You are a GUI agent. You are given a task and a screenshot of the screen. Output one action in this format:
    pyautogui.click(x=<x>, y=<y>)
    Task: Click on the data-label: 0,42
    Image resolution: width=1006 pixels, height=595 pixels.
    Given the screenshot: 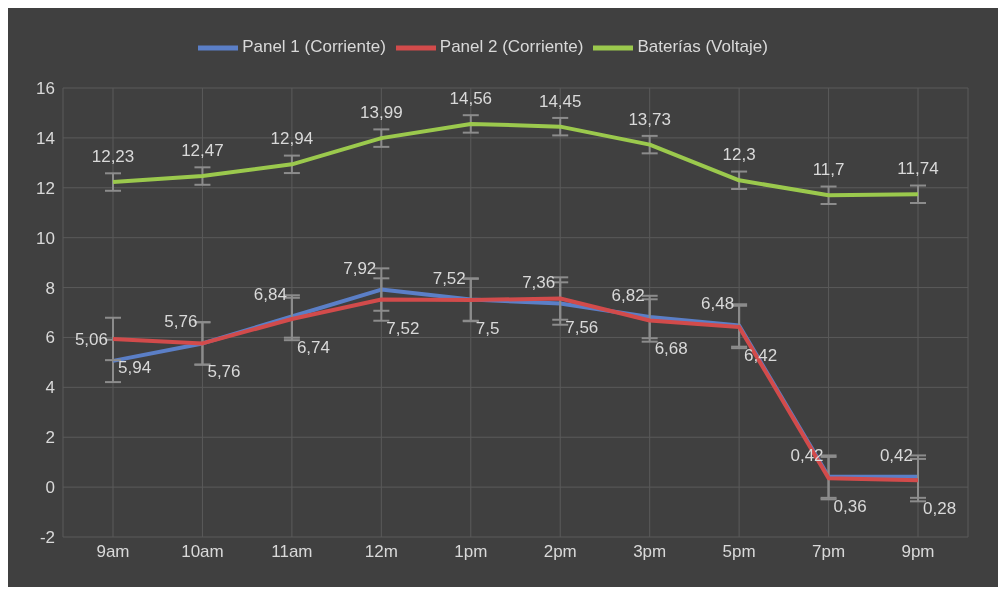 What is the action you would take?
    pyautogui.click(x=896, y=455)
    